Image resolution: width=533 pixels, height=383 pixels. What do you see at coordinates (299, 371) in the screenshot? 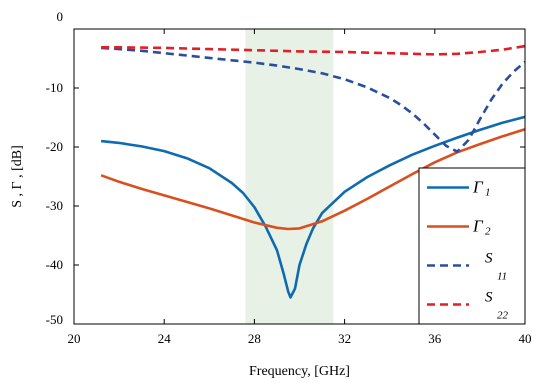
I see `x-axis-label: Frequency, [GHz]` at bounding box center [299, 371].